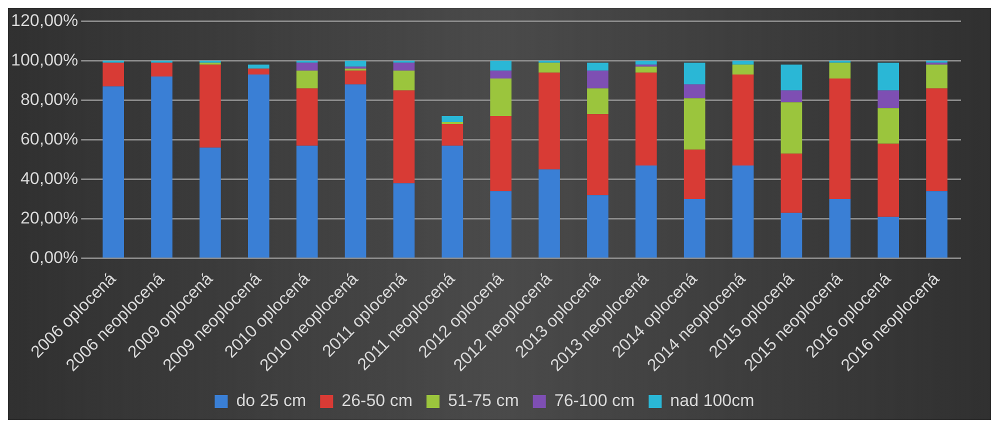  What do you see at coordinates (49, 99) in the screenshot?
I see `y-tick-label: 80,00%` at bounding box center [49, 99].